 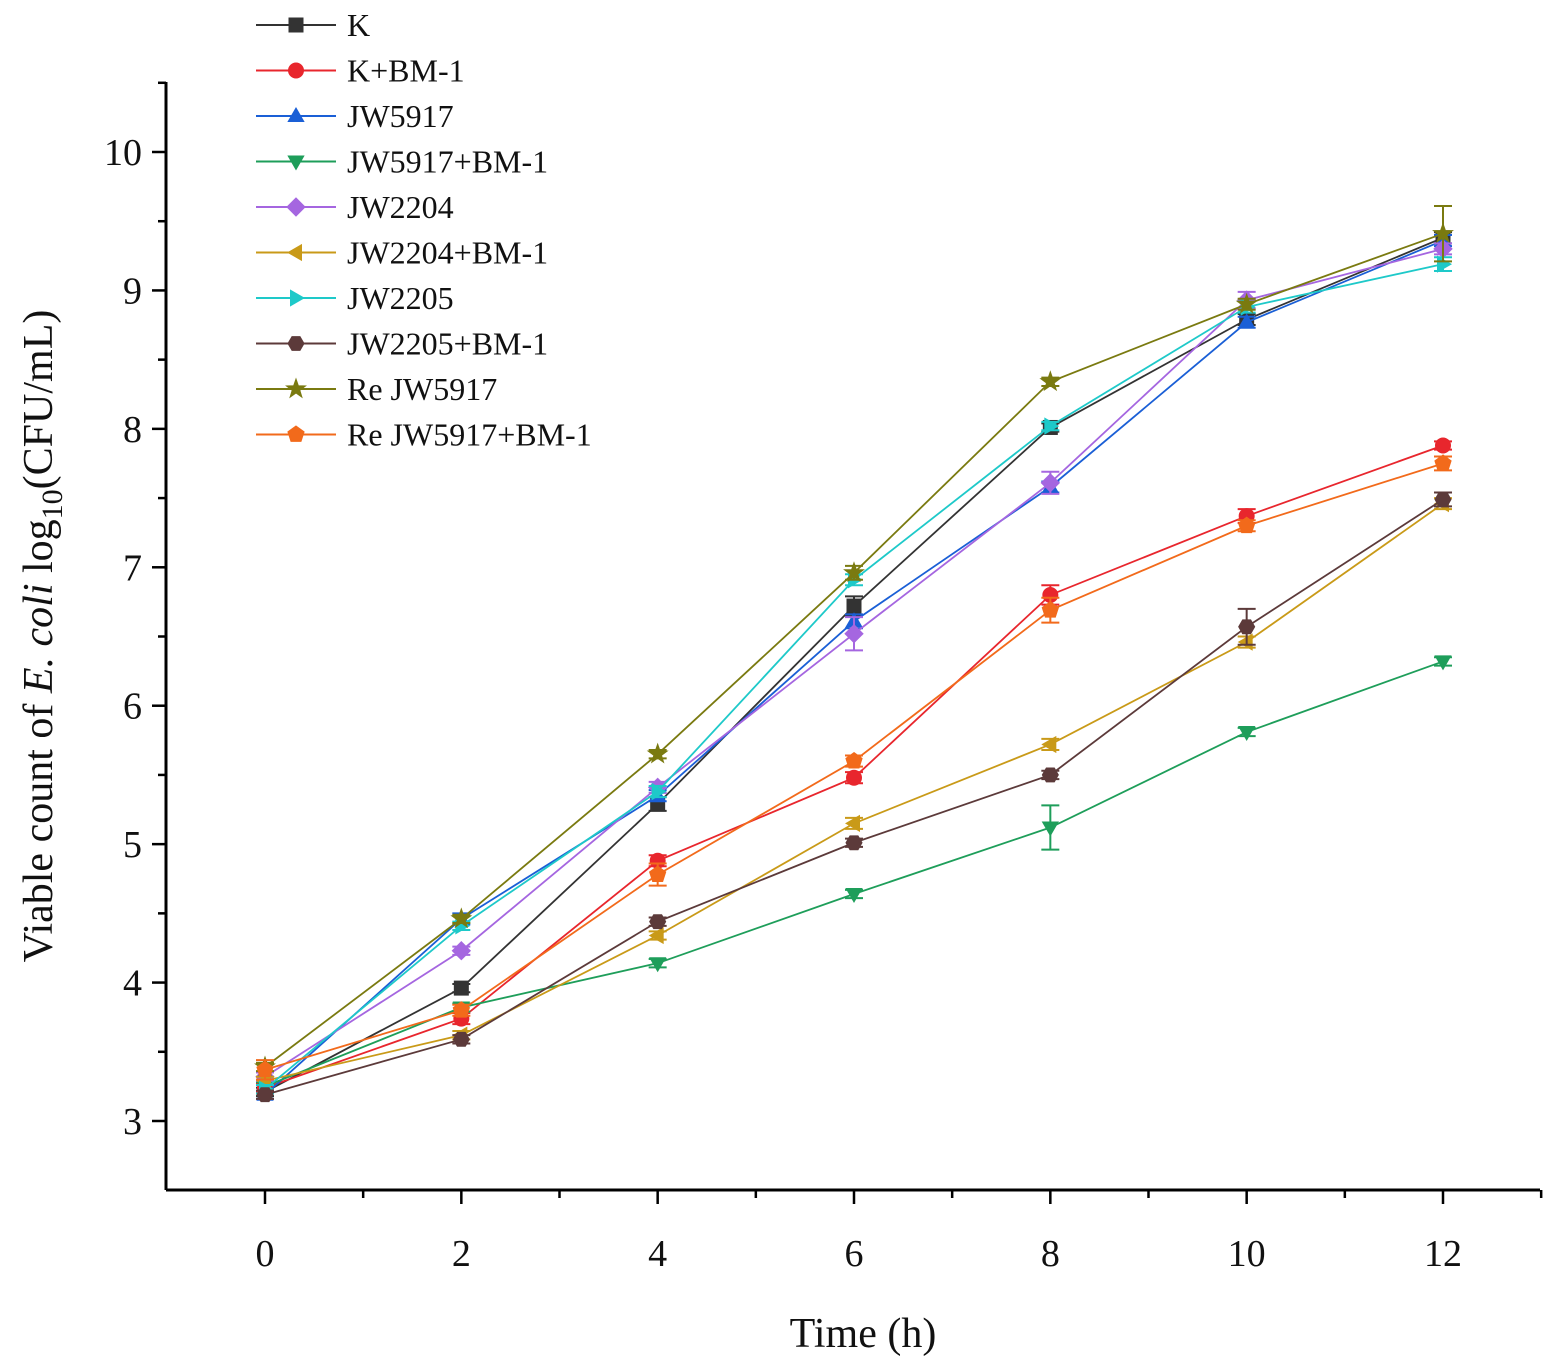 I want to click on legend-label: K+BM-1, so click(x=406, y=71).